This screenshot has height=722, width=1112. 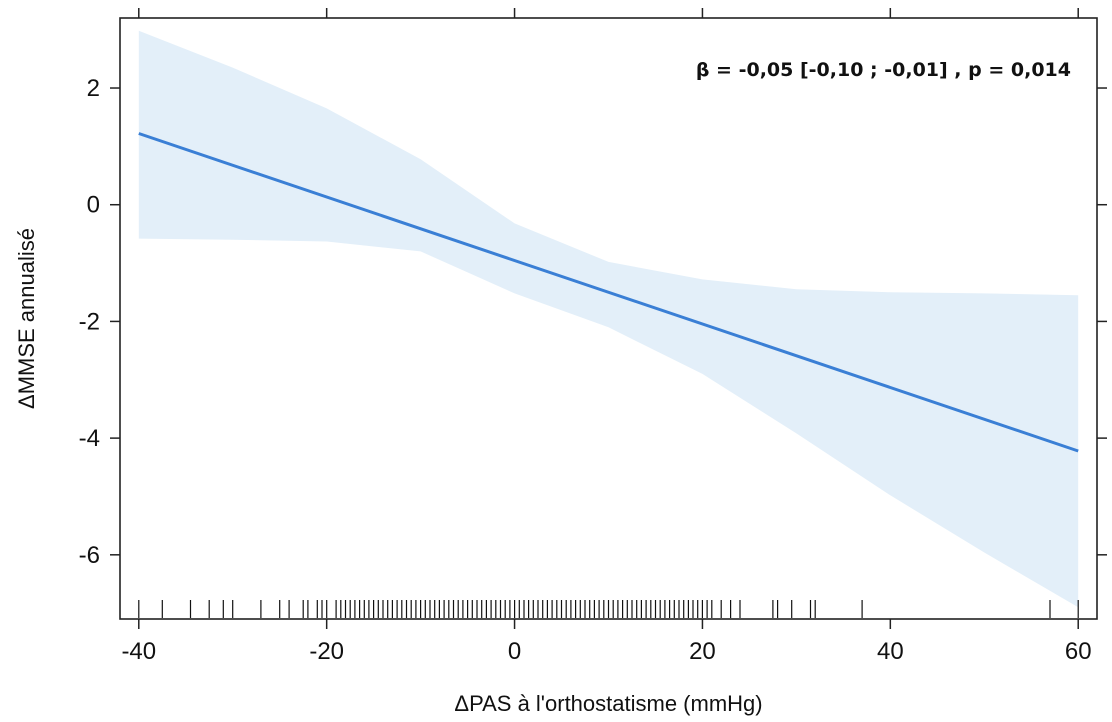 What do you see at coordinates (93, 205) in the screenshot?
I see `y-tick-label: 0` at bounding box center [93, 205].